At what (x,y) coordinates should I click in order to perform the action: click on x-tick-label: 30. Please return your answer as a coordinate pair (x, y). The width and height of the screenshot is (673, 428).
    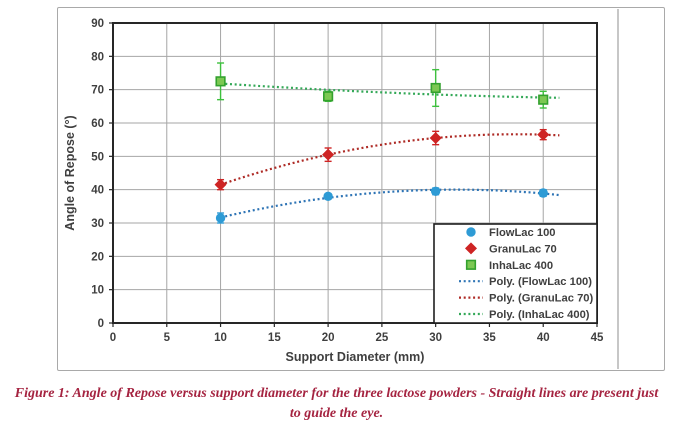
    Looking at the image, I should click on (435, 338).